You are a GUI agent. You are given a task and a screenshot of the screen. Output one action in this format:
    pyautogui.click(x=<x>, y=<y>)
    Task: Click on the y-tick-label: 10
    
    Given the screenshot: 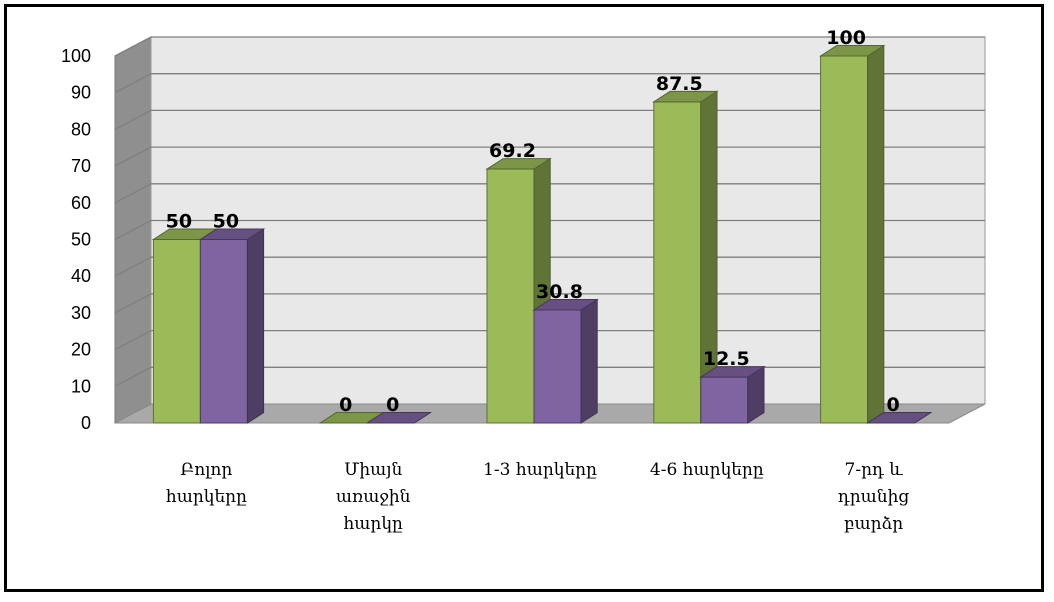 What is the action you would take?
    pyautogui.click(x=81, y=386)
    